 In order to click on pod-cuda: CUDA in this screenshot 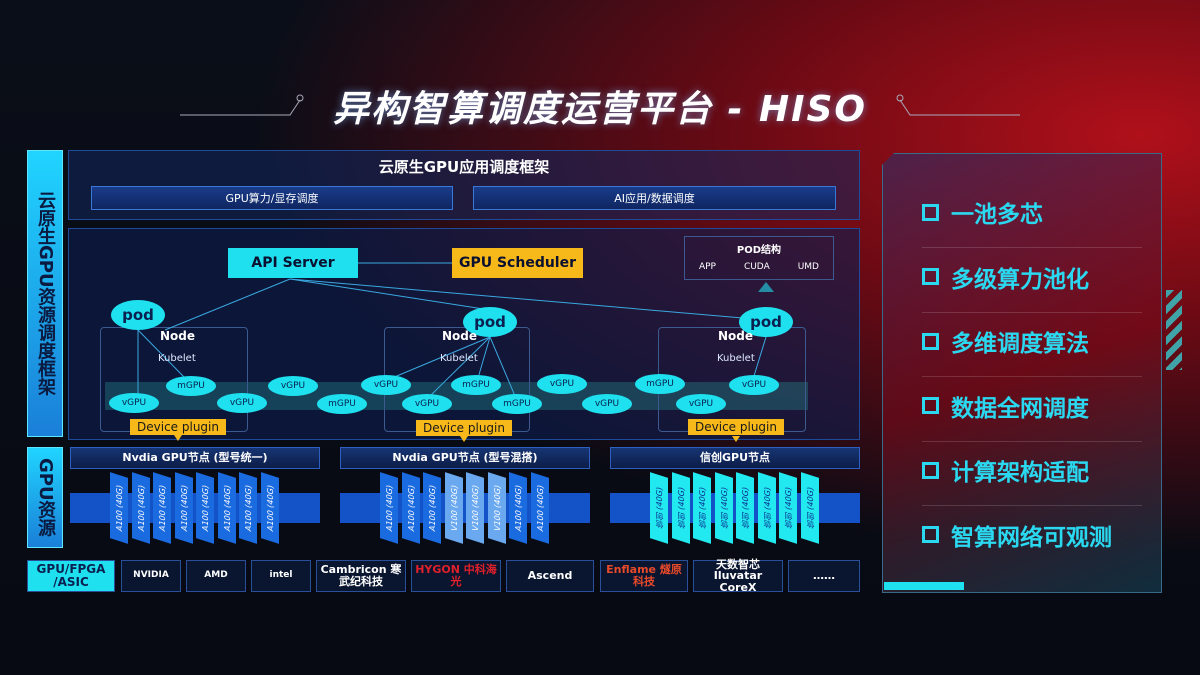, I will do `click(756, 267)`.